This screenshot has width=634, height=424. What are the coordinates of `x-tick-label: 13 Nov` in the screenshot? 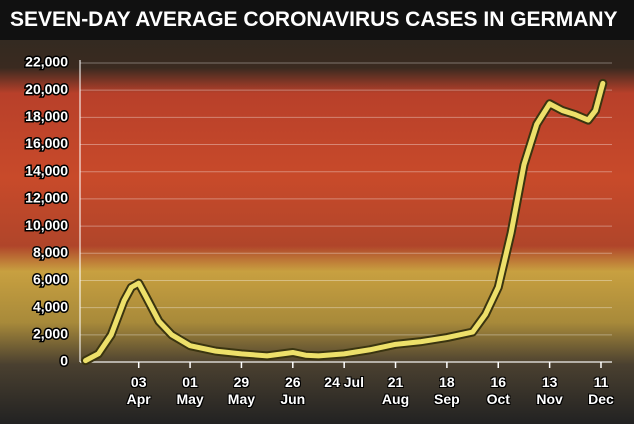 It's located at (549, 390).